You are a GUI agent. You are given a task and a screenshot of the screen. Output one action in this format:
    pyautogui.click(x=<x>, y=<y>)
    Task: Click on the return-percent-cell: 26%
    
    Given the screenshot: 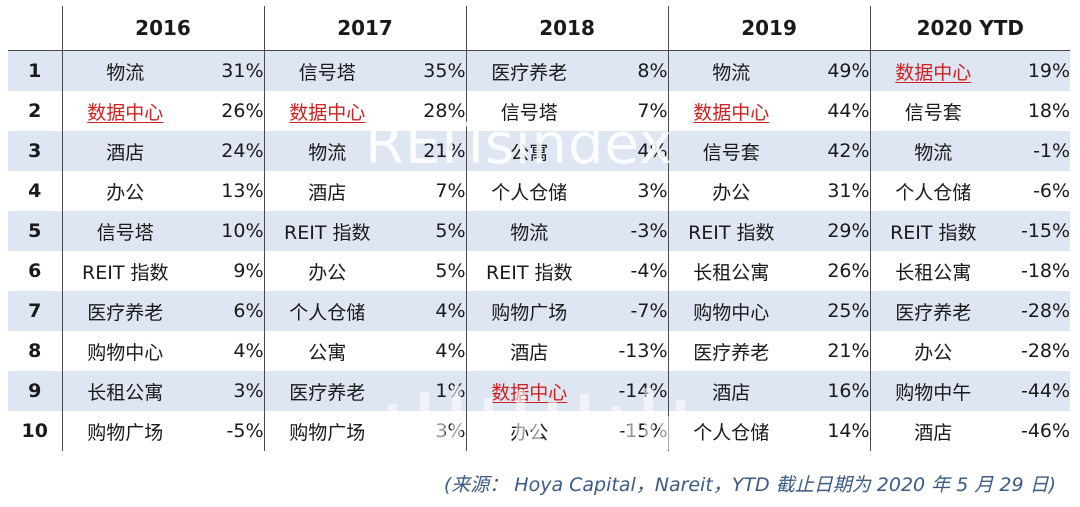 What is the action you would take?
    pyautogui.click(x=832, y=271)
    